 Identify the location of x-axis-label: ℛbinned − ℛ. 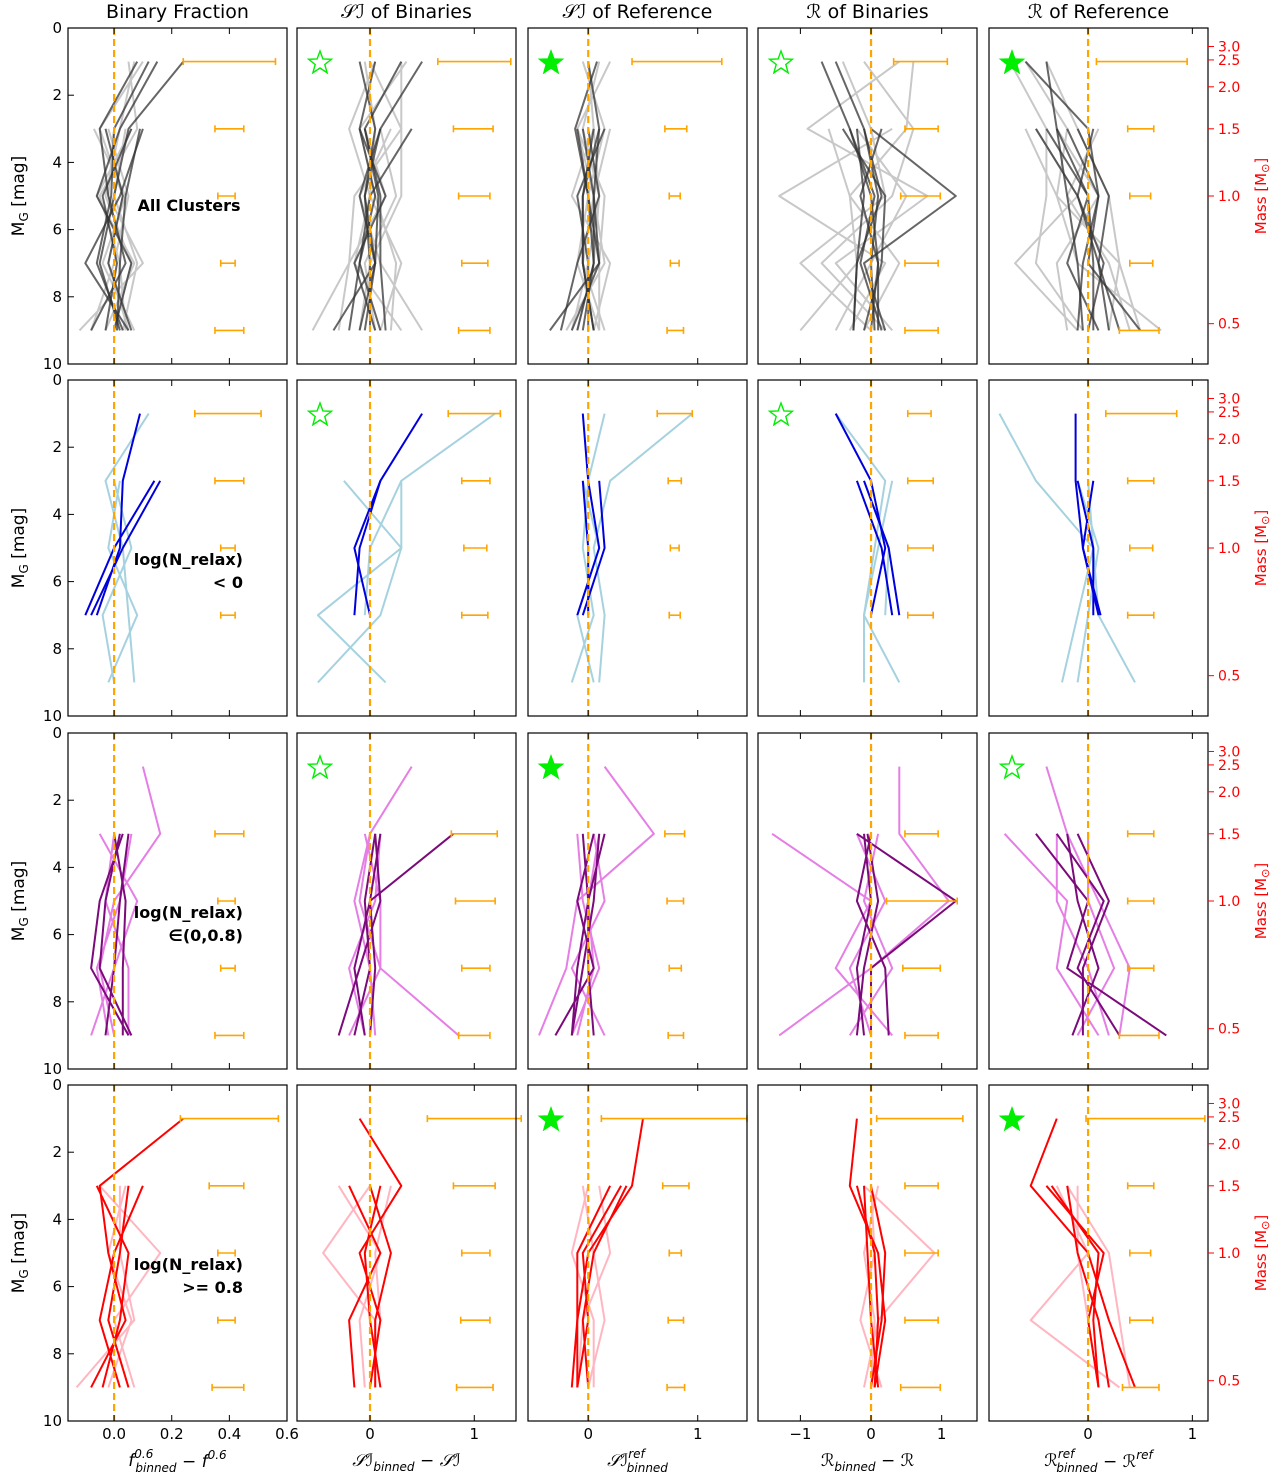
(867, 1462).